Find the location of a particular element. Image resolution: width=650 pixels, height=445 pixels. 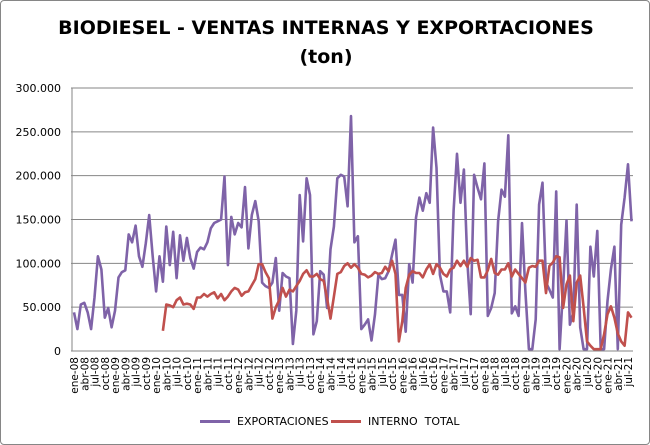

x-tick-label: oct-16 is located at coordinates (434, 374).